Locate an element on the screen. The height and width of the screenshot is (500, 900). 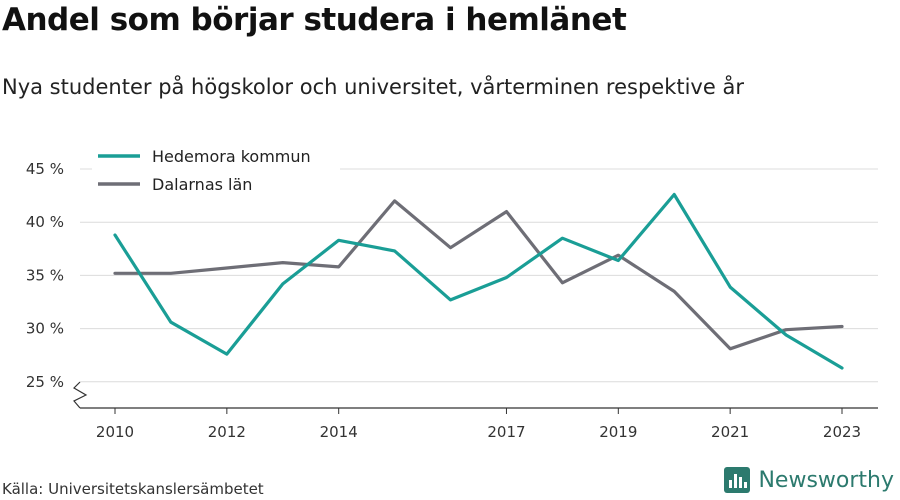
x-tick-label: 2012 is located at coordinates (227, 432).